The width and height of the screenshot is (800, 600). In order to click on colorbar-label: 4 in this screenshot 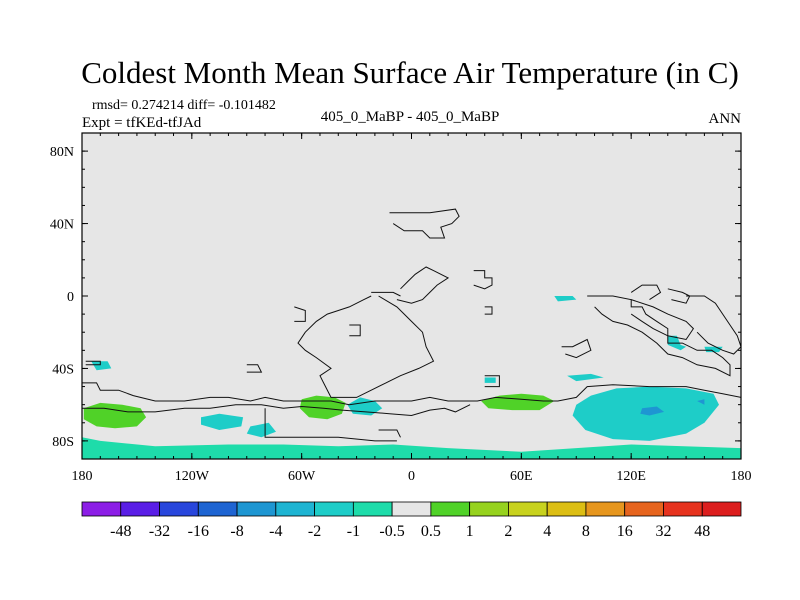, I will do `click(547, 531)`.